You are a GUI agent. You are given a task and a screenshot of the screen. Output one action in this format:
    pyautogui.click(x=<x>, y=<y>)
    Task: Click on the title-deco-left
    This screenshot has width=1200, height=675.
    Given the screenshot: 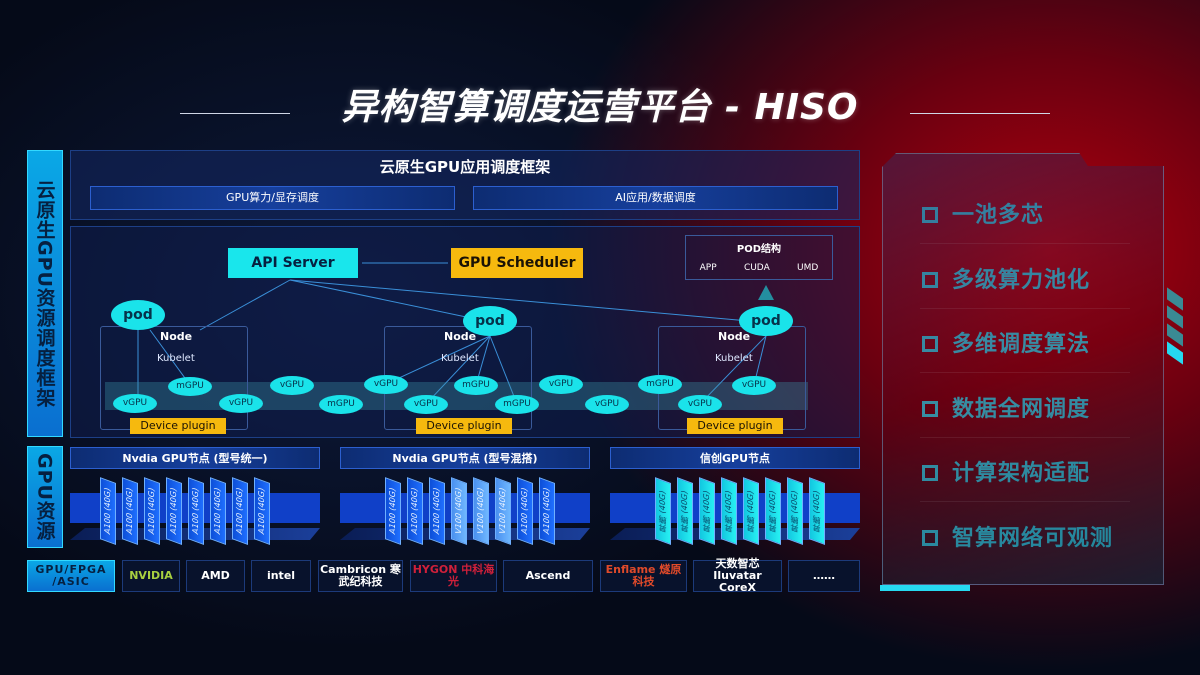 What is the action you would take?
    pyautogui.click(x=235, y=113)
    